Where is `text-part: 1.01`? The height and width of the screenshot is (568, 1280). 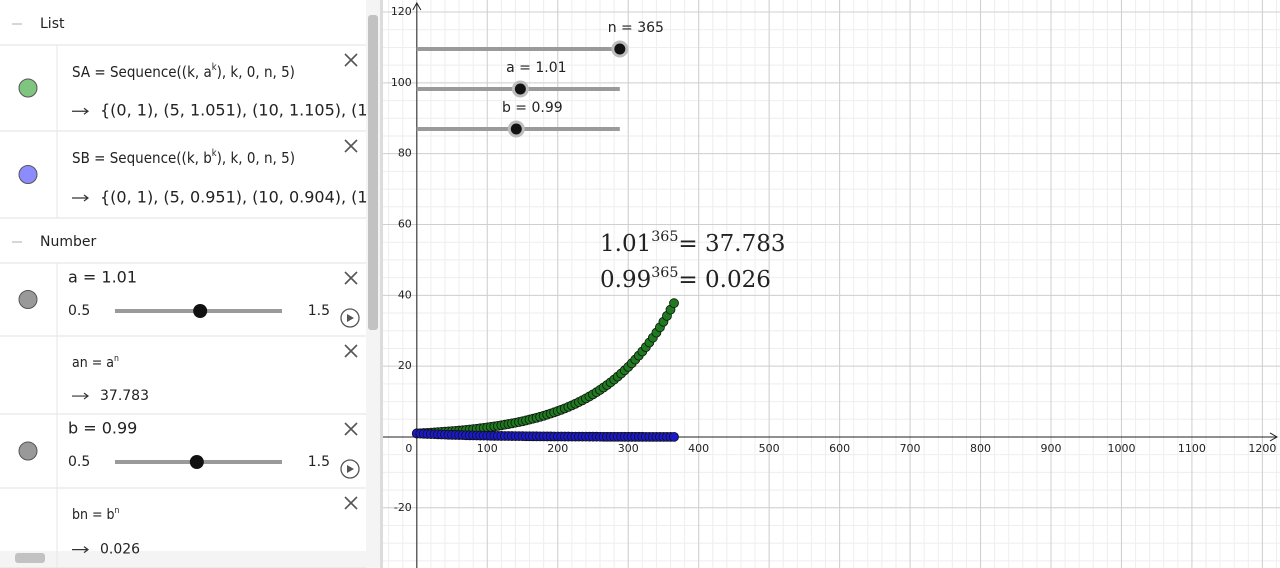
text-part: 1.01 is located at coordinates (625, 244).